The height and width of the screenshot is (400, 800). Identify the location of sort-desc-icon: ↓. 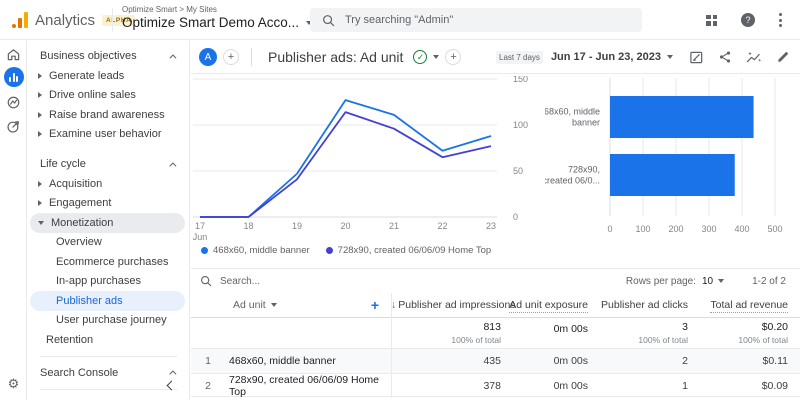
(394, 305).